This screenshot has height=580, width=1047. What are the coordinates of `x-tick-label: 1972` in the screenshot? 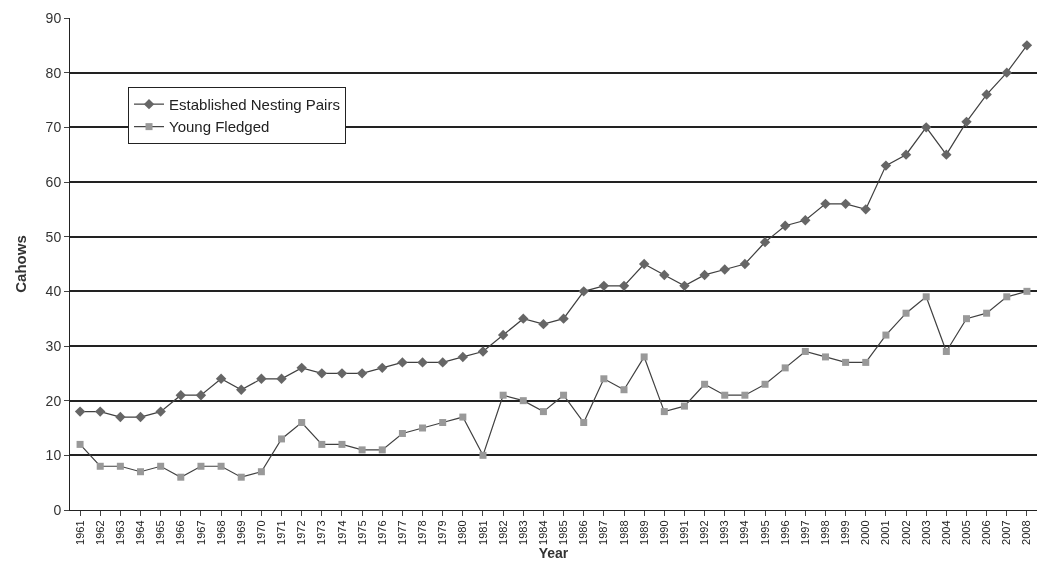 It's located at (301, 532).